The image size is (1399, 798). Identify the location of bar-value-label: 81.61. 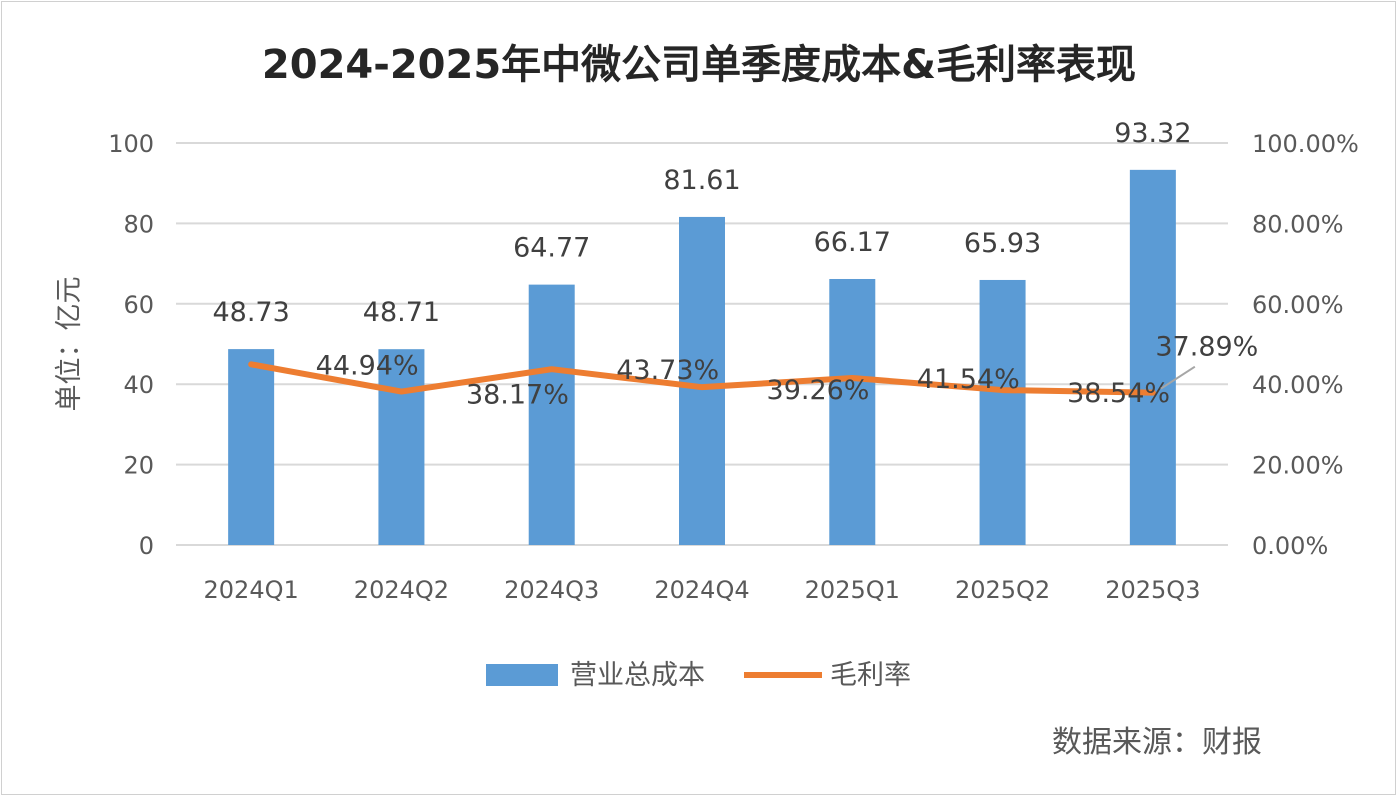
(701, 180).